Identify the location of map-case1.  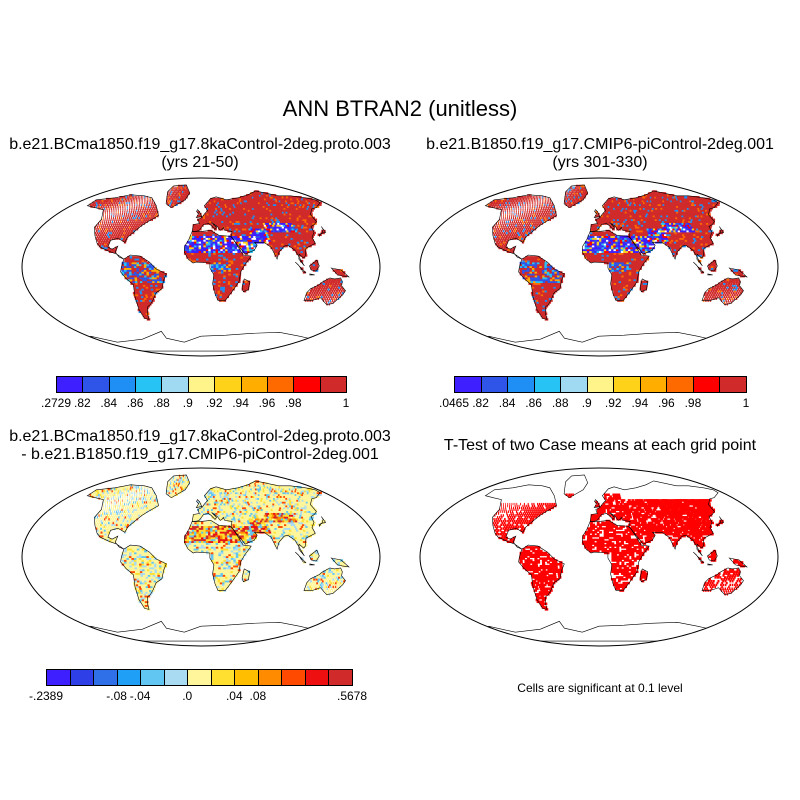
(201, 267).